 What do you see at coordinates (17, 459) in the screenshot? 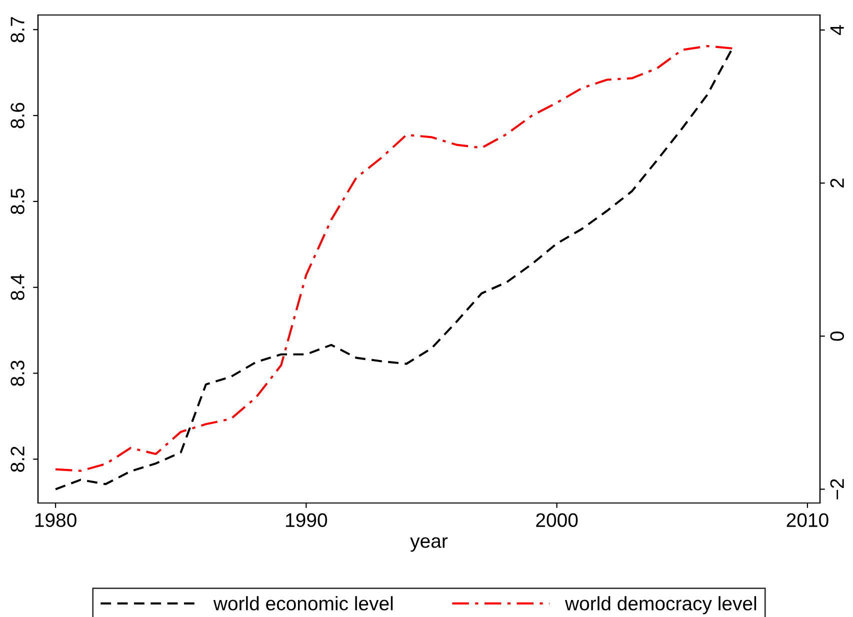
I see `y-tick-label: 8.2` at bounding box center [17, 459].